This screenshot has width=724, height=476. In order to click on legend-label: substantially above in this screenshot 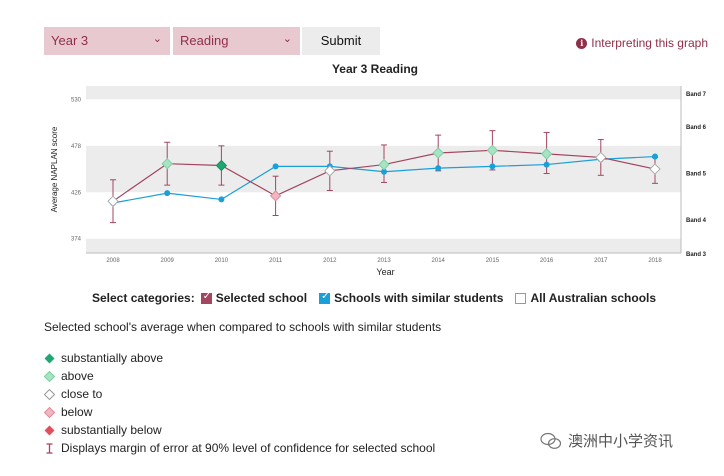, I will do `click(112, 358)`.